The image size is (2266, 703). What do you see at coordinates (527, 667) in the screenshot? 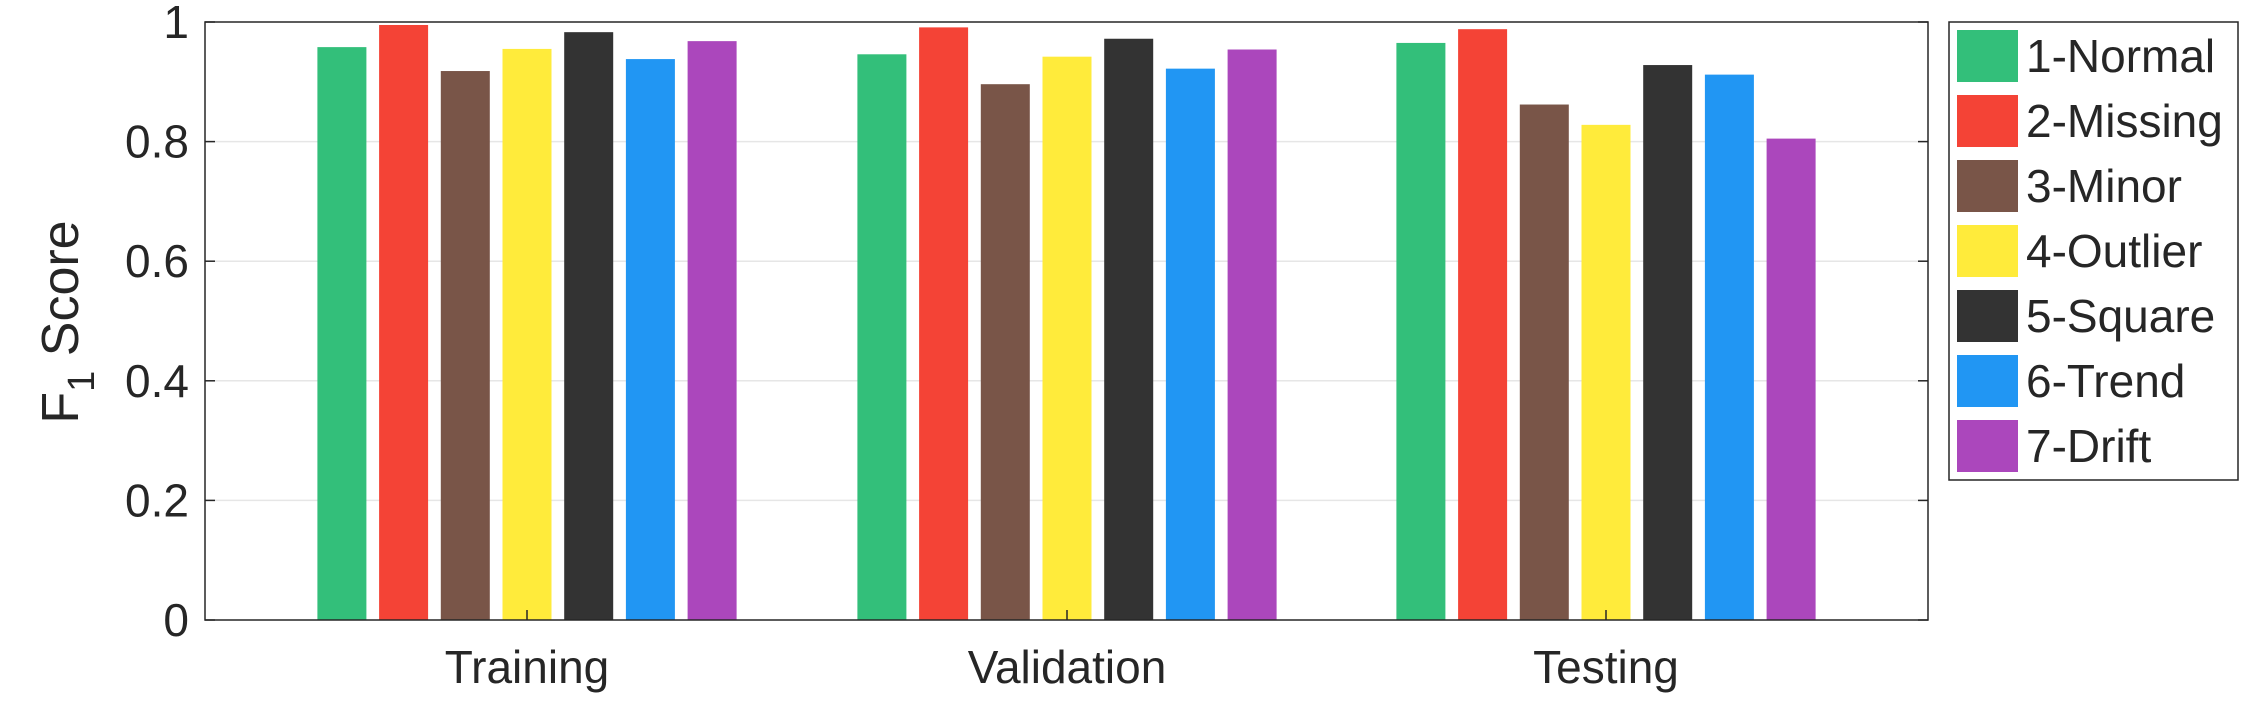
I see `x-tick-label: Training` at bounding box center [527, 667].